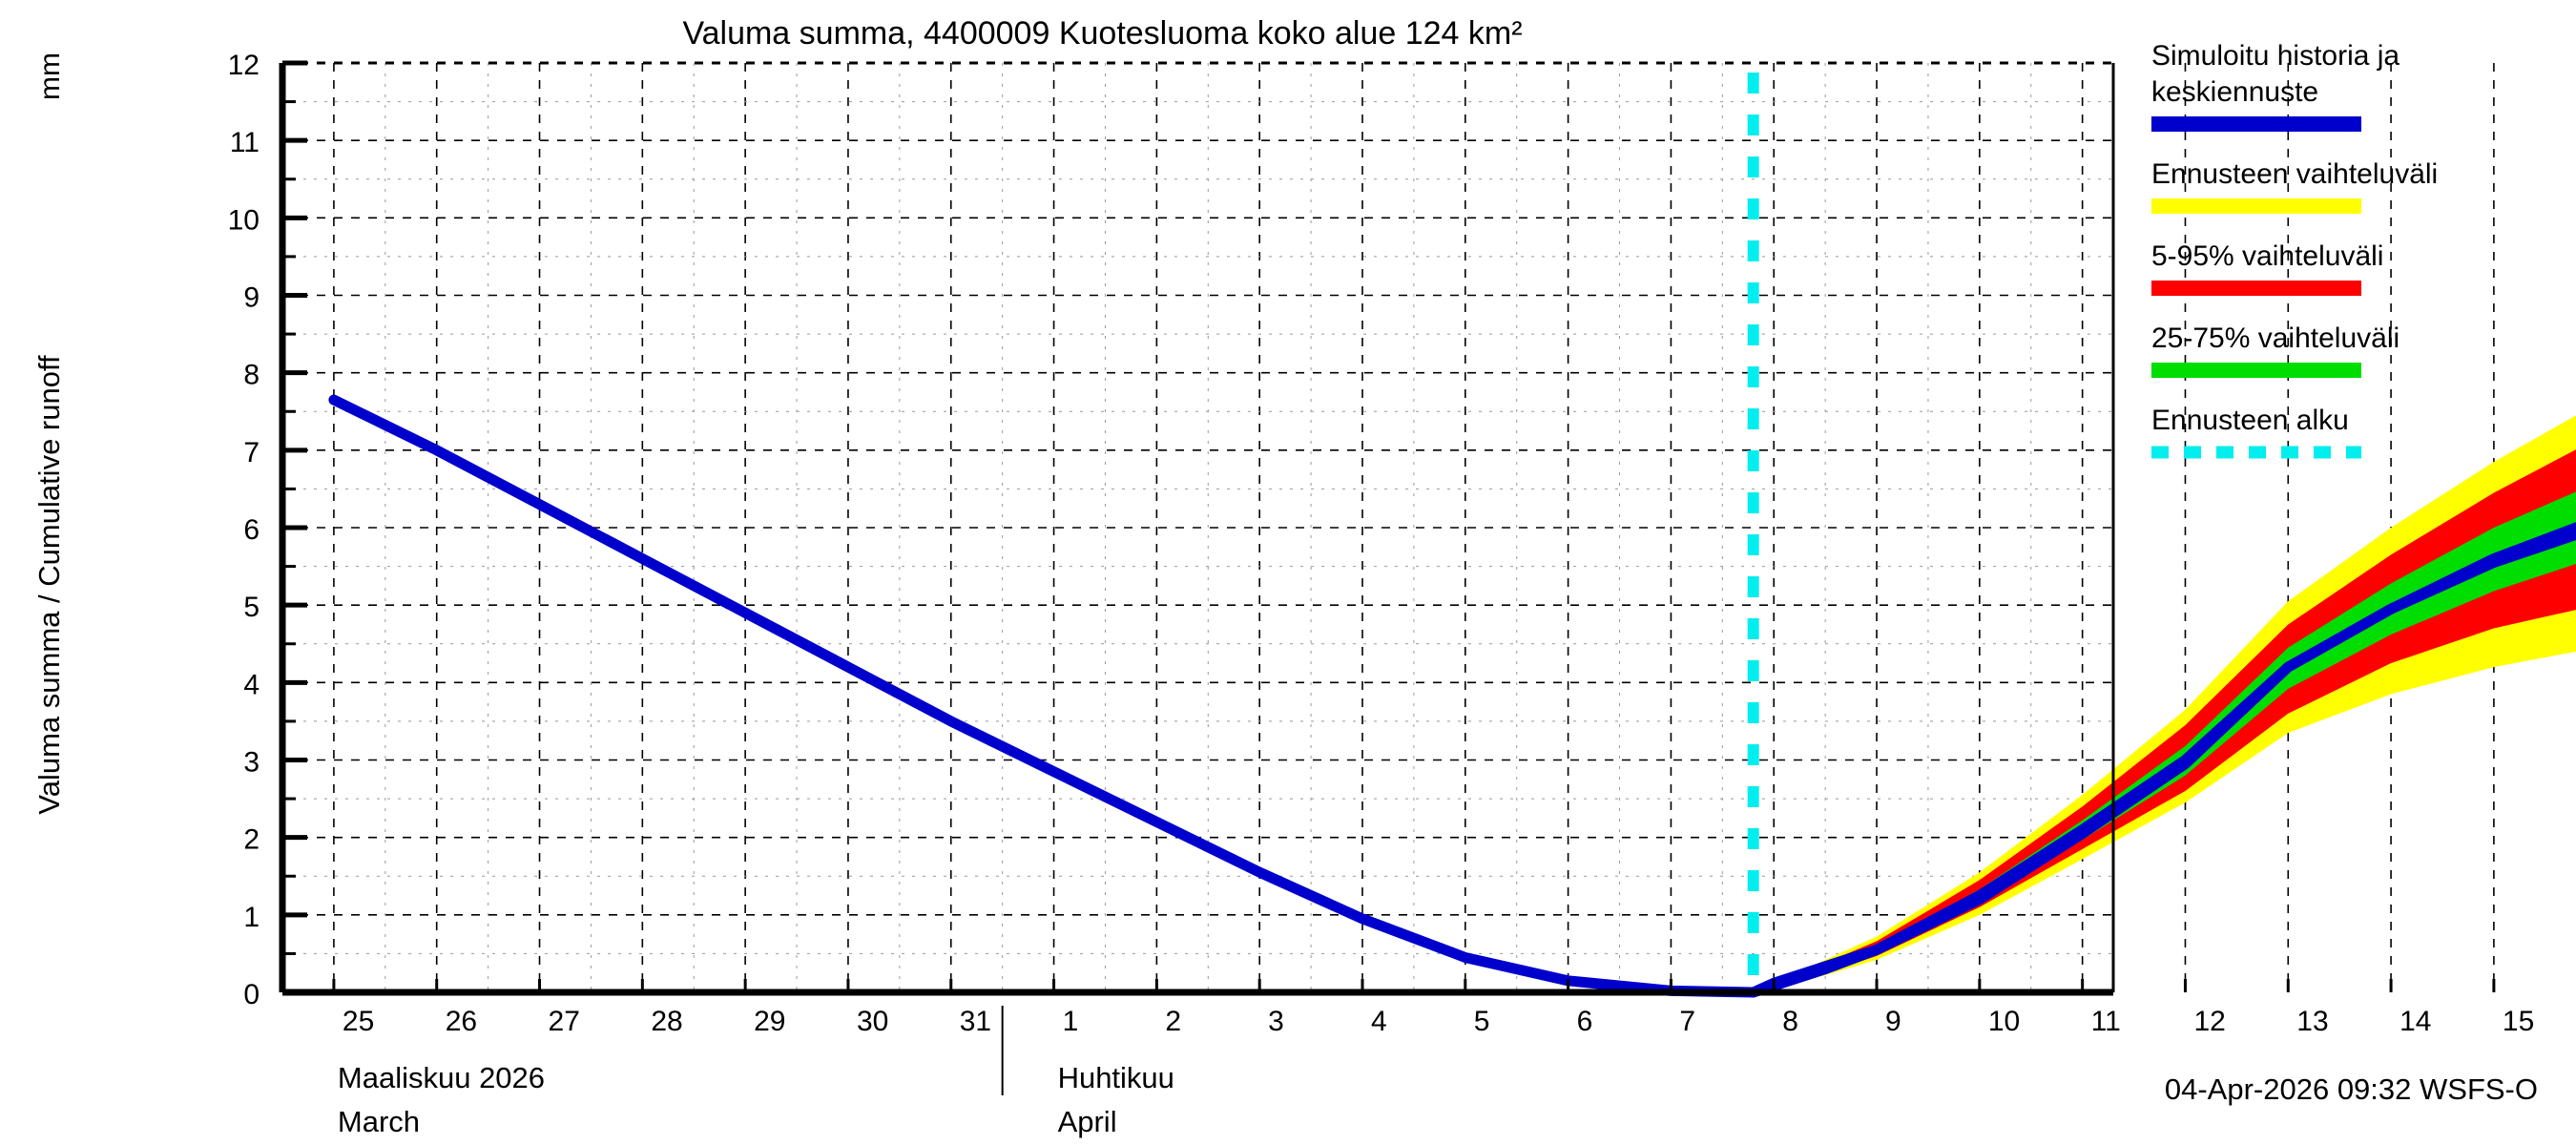 The width and height of the screenshot is (2576, 1145). Describe the element at coordinates (2250, 420) in the screenshot. I see `legend-label: Ennusteen alku` at that location.